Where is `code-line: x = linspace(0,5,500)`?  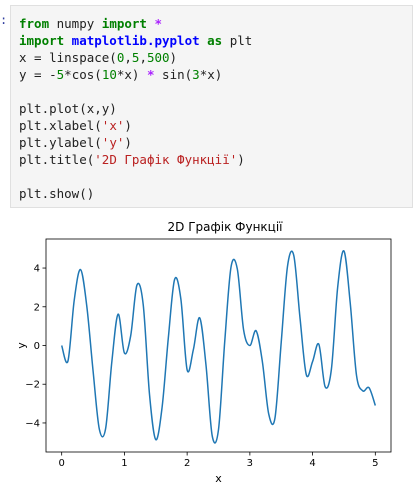 code-line: x = linspace(0,5,500) is located at coordinates (135, 57).